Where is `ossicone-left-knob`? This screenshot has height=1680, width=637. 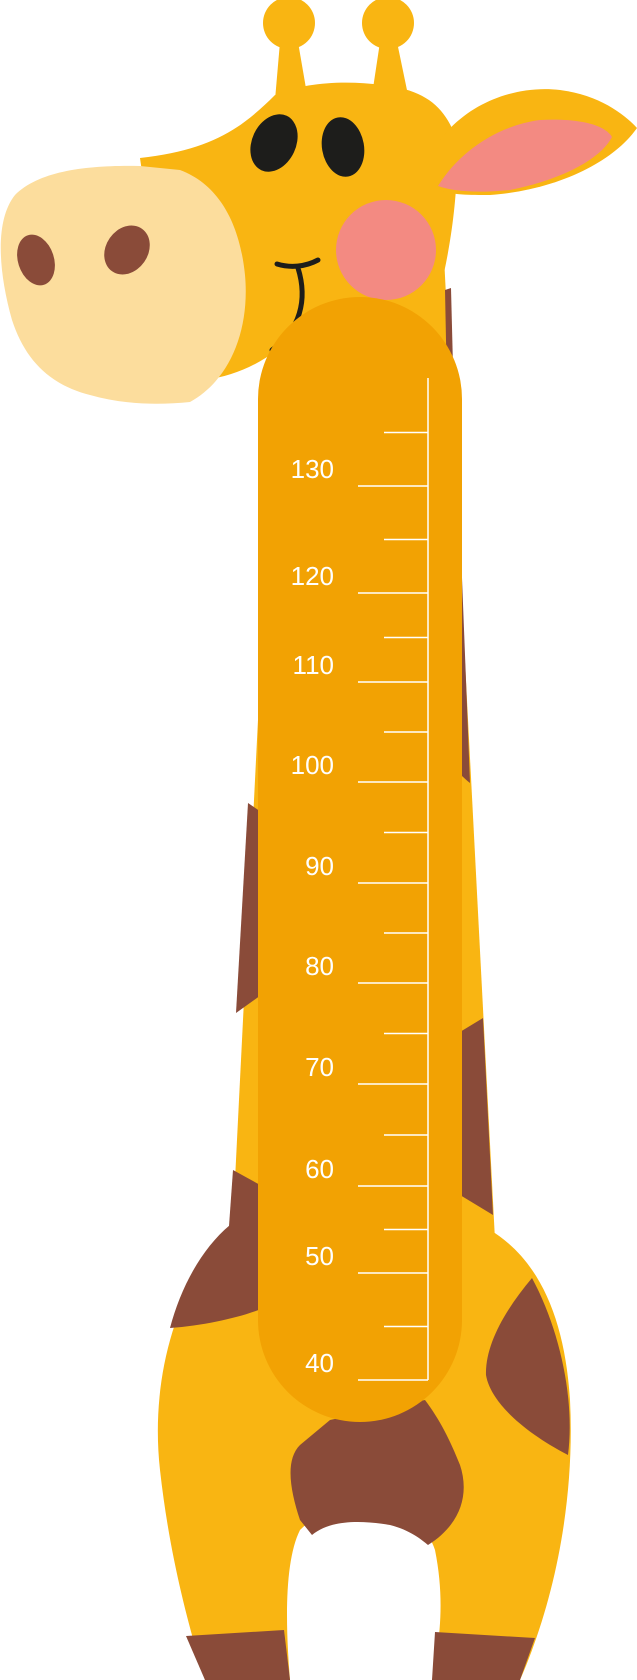
ossicone-left-knob is located at coordinates (289, 24).